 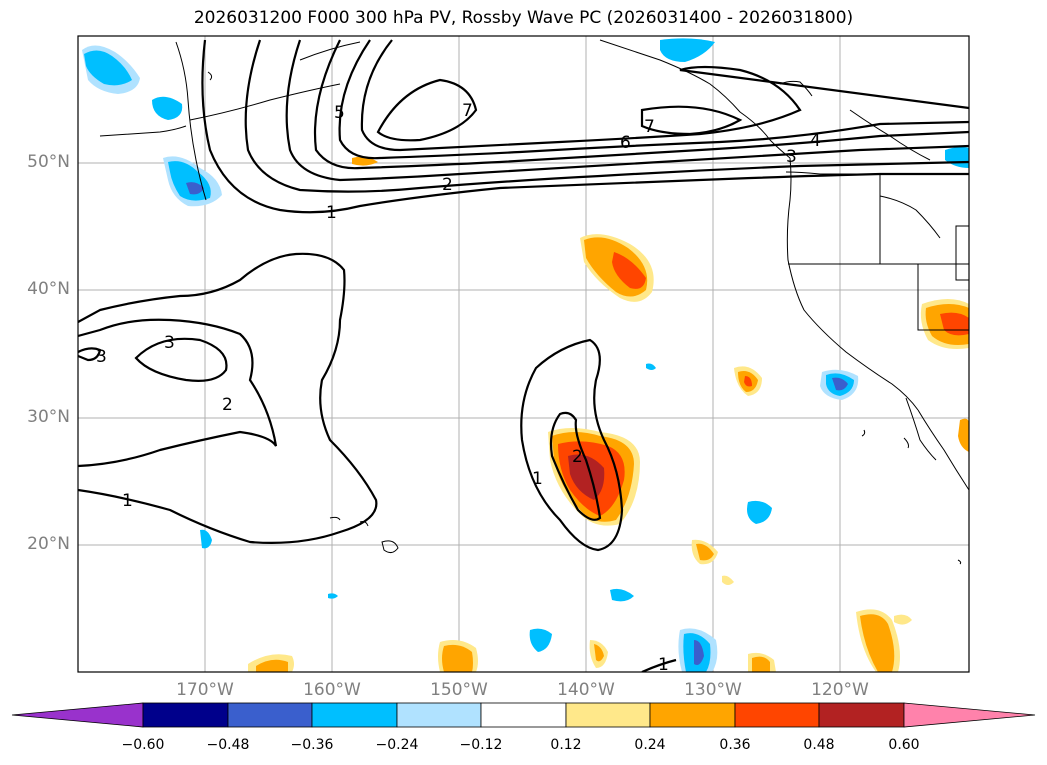 I want to click on lat-label: 30°N, so click(x=40, y=417).